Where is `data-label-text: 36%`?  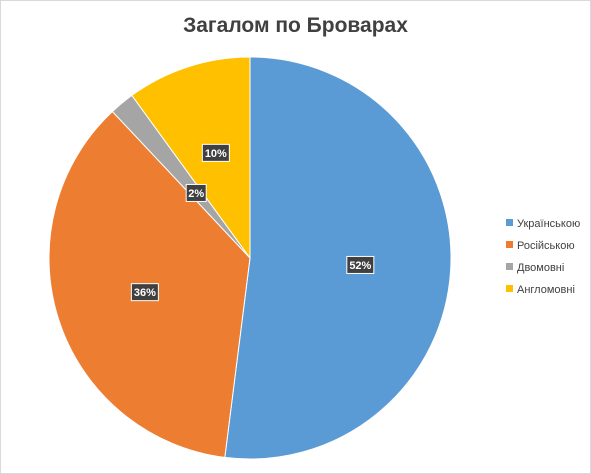 data-label-text: 36% is located at coordinates (145, 293).